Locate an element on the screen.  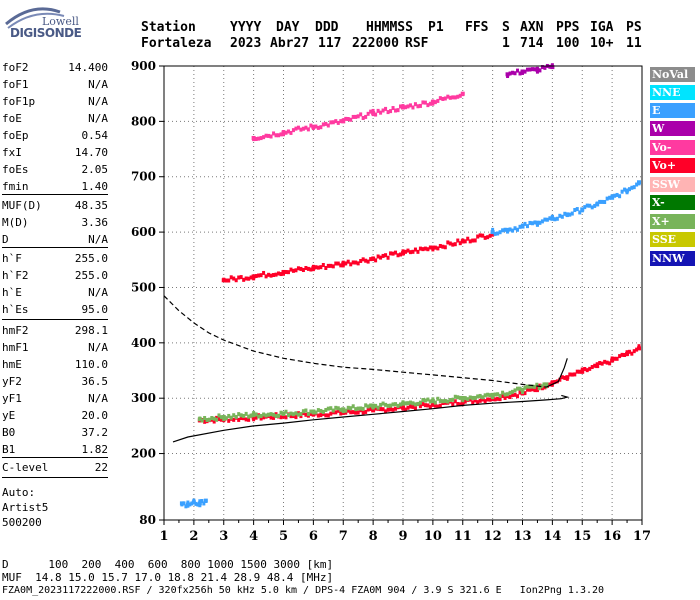
header-label: DAY is located at coordinates (288, 27).